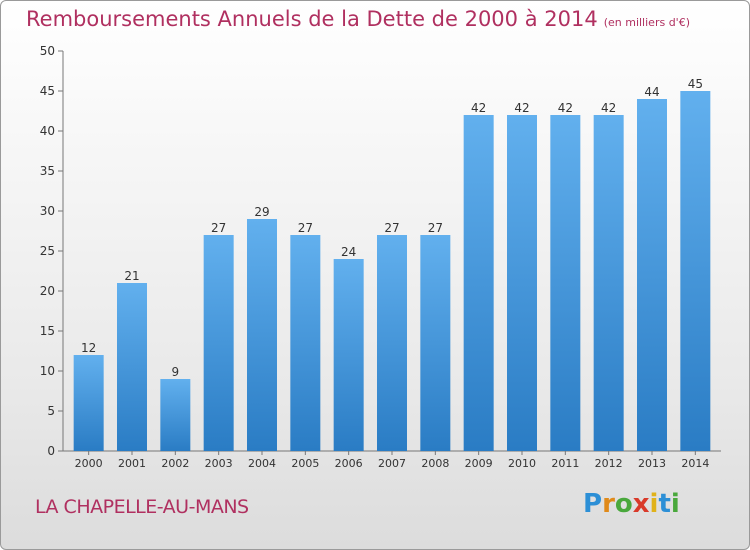 The height and width of the screenshot is (550, 750). What do you see at coordinates (51, 411) in the screenshot?
I see `y-tick-label: 5` at bounding box center [51, 411].